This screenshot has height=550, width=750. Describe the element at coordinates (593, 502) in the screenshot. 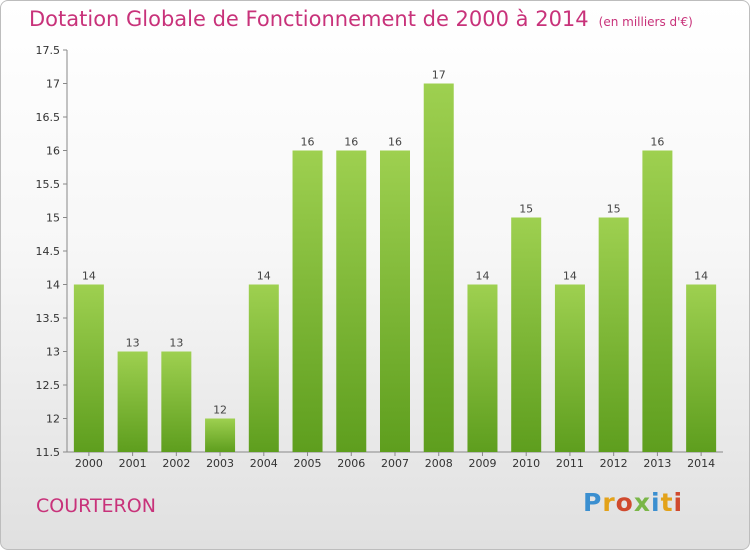

I see `logo-letter: P` at that location.